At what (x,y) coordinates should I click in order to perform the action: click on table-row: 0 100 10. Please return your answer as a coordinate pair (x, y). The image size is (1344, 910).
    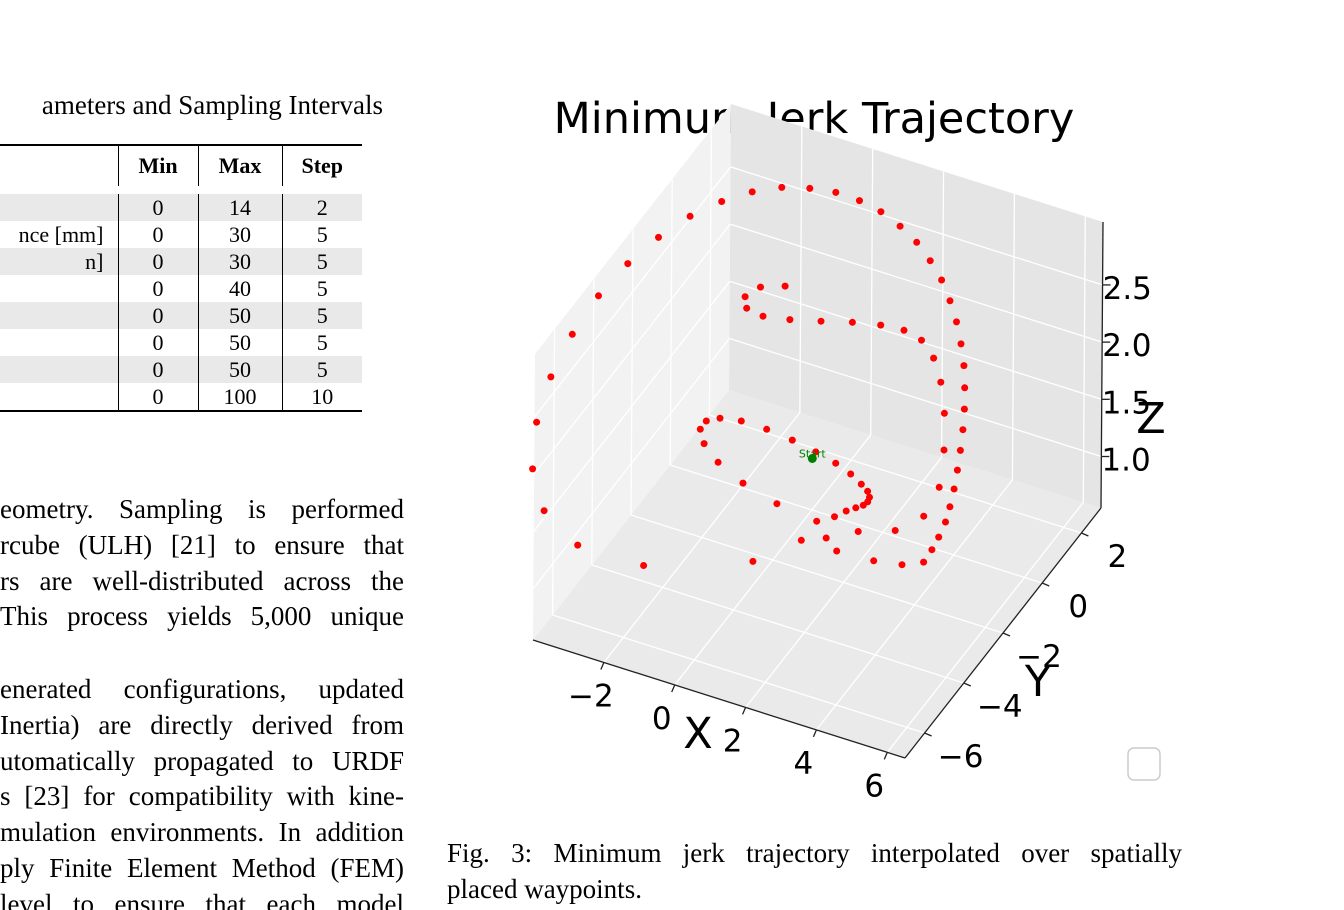
    Looking at the image, I should click on (181, 397).